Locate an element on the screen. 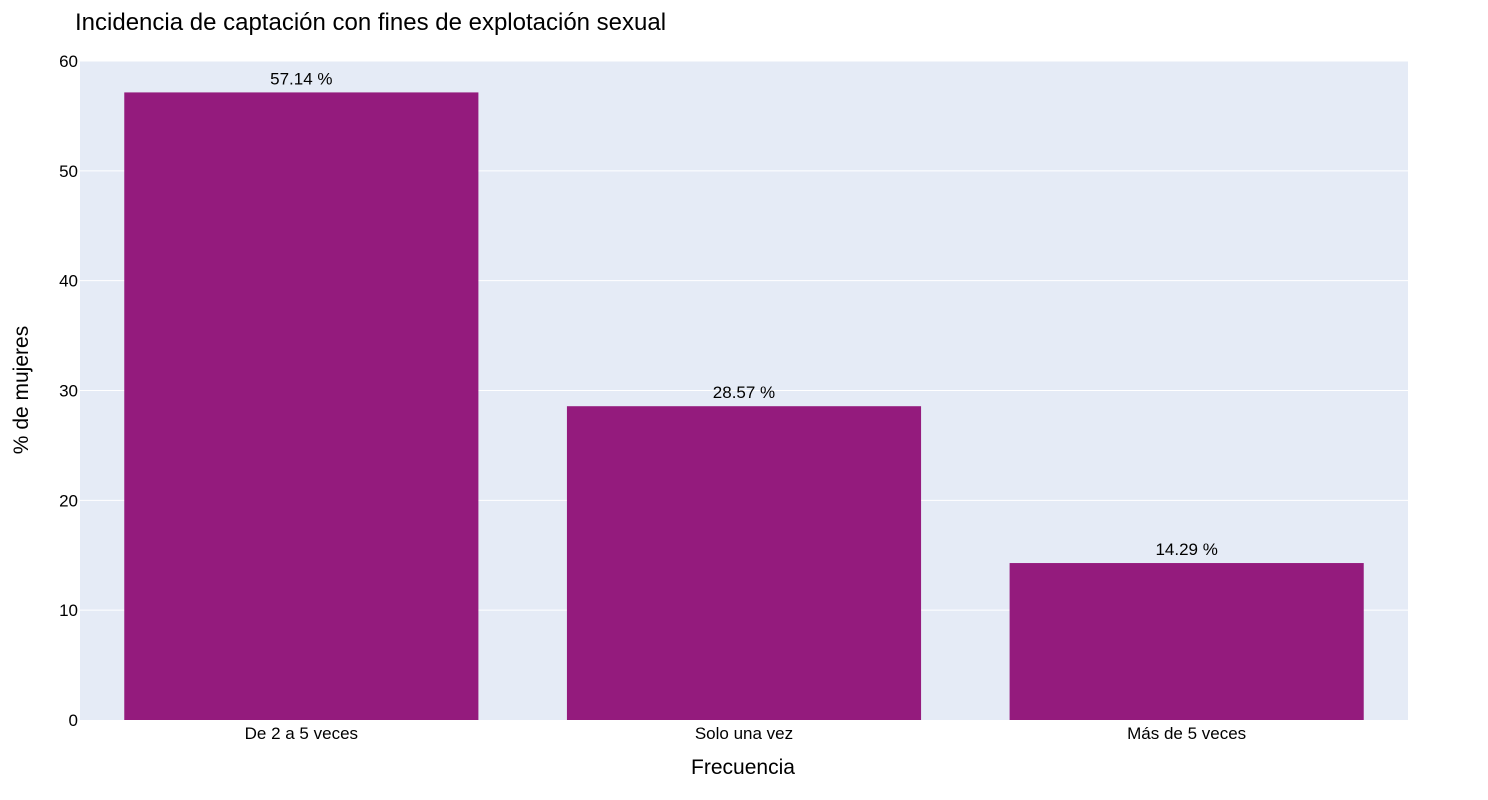 This screenshot has width=1488, height=800. x-tick-label: De 2 a 5 veces is located at coordinates (301, 733).